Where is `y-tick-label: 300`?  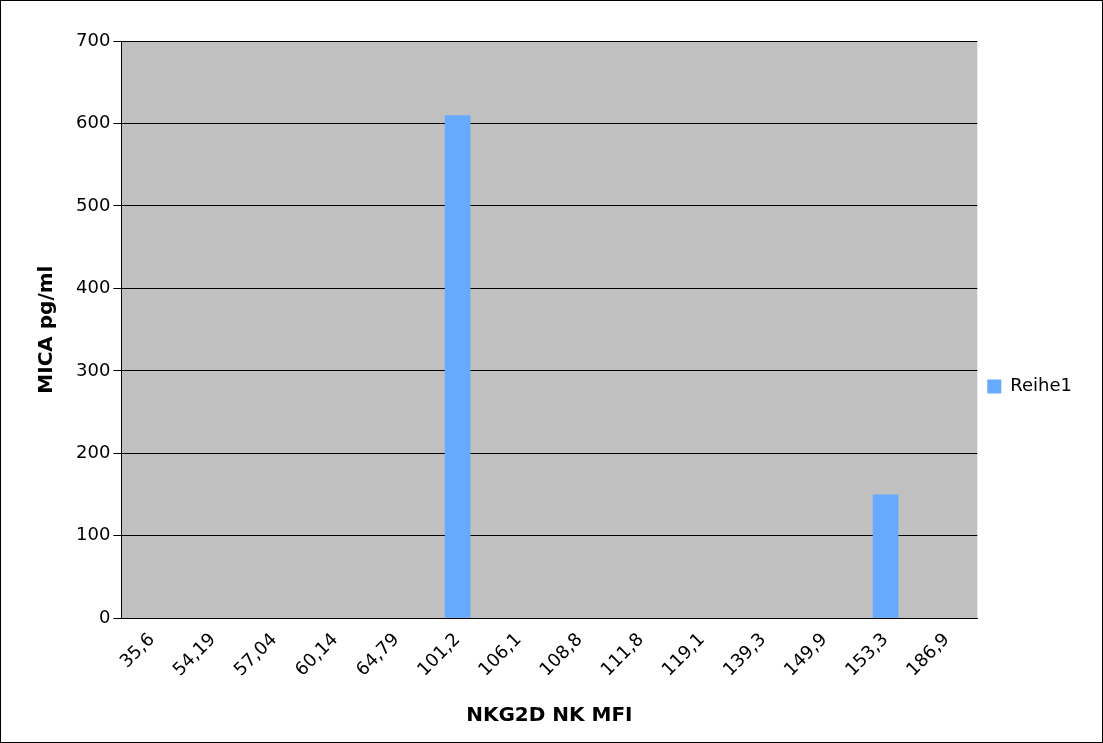
y-tick-label: 300 is located at coordinates (93, 369).